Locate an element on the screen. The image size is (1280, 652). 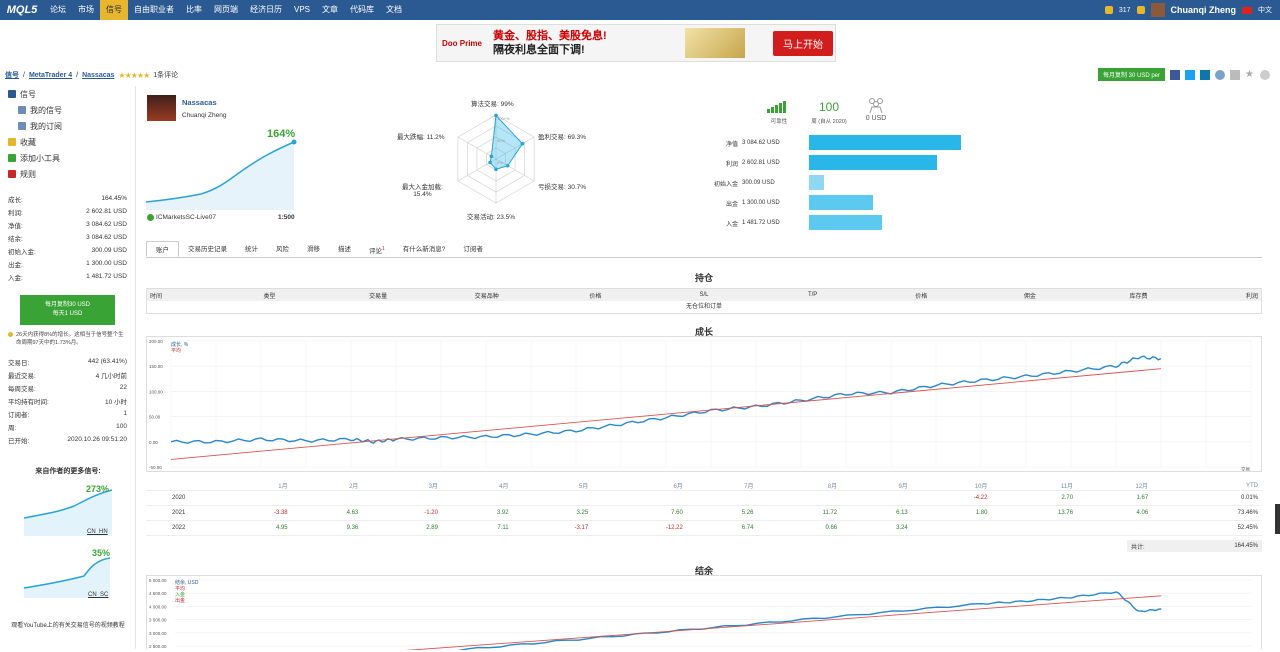
subscribe-button: 每月复制30 USD 每天1 USD is located at coordinates (67, 310).